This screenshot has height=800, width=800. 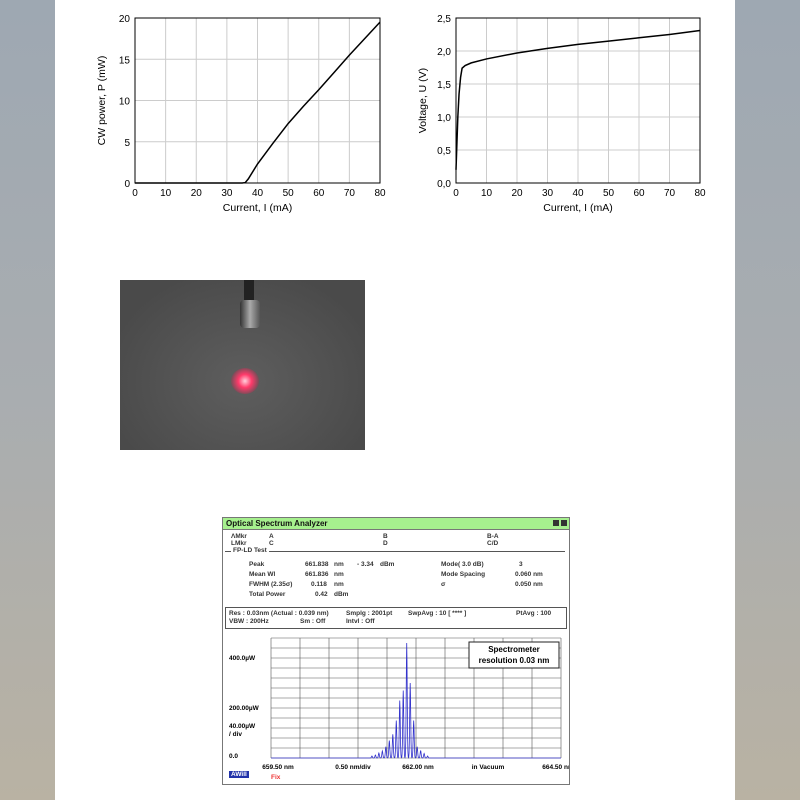 I want to click on y-label: 200.00µW, so click(x=244, y=708).